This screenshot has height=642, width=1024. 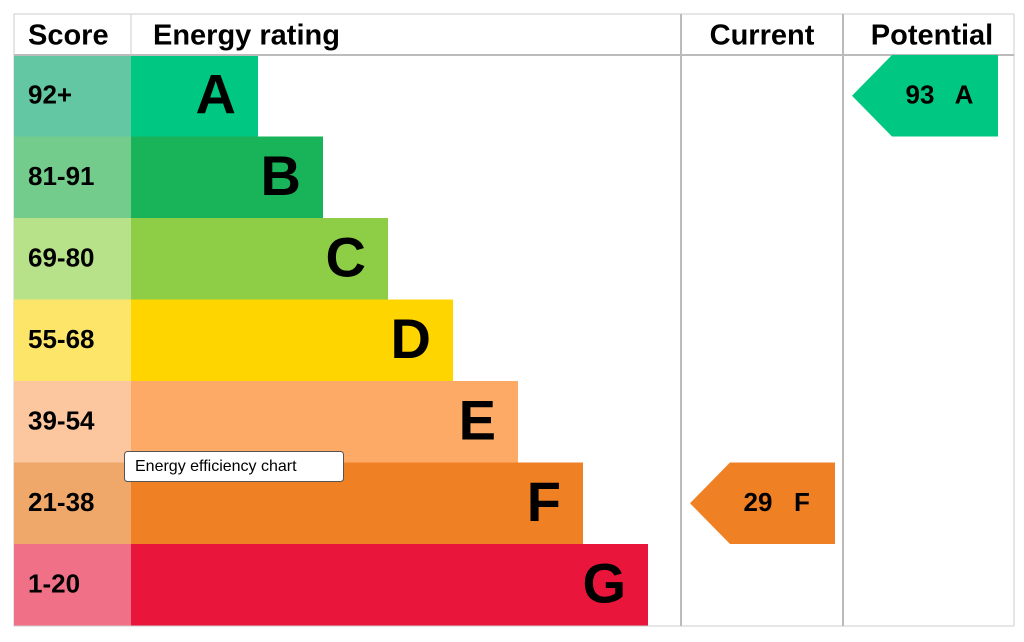 What do you see at coordinates (964, 95) in the screenshot?
I see `potential-letter: A` at bounding box center [964, 95].